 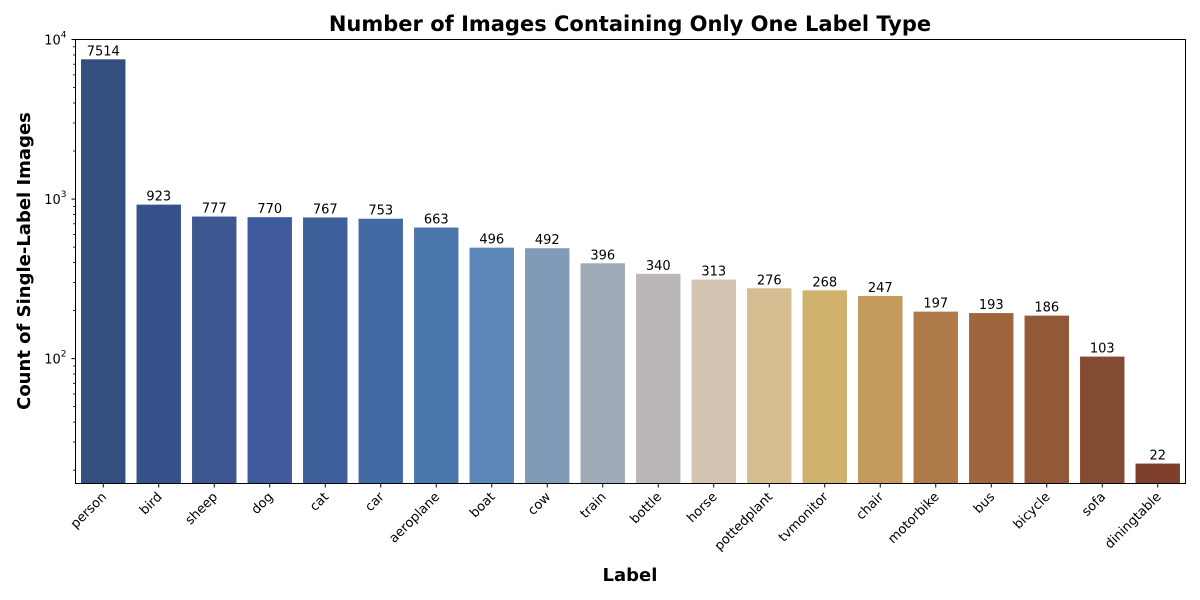 What do you see at coordinates (602, 373) in the screenshot?
I see `bar-train` at bounding box center [602, 373].